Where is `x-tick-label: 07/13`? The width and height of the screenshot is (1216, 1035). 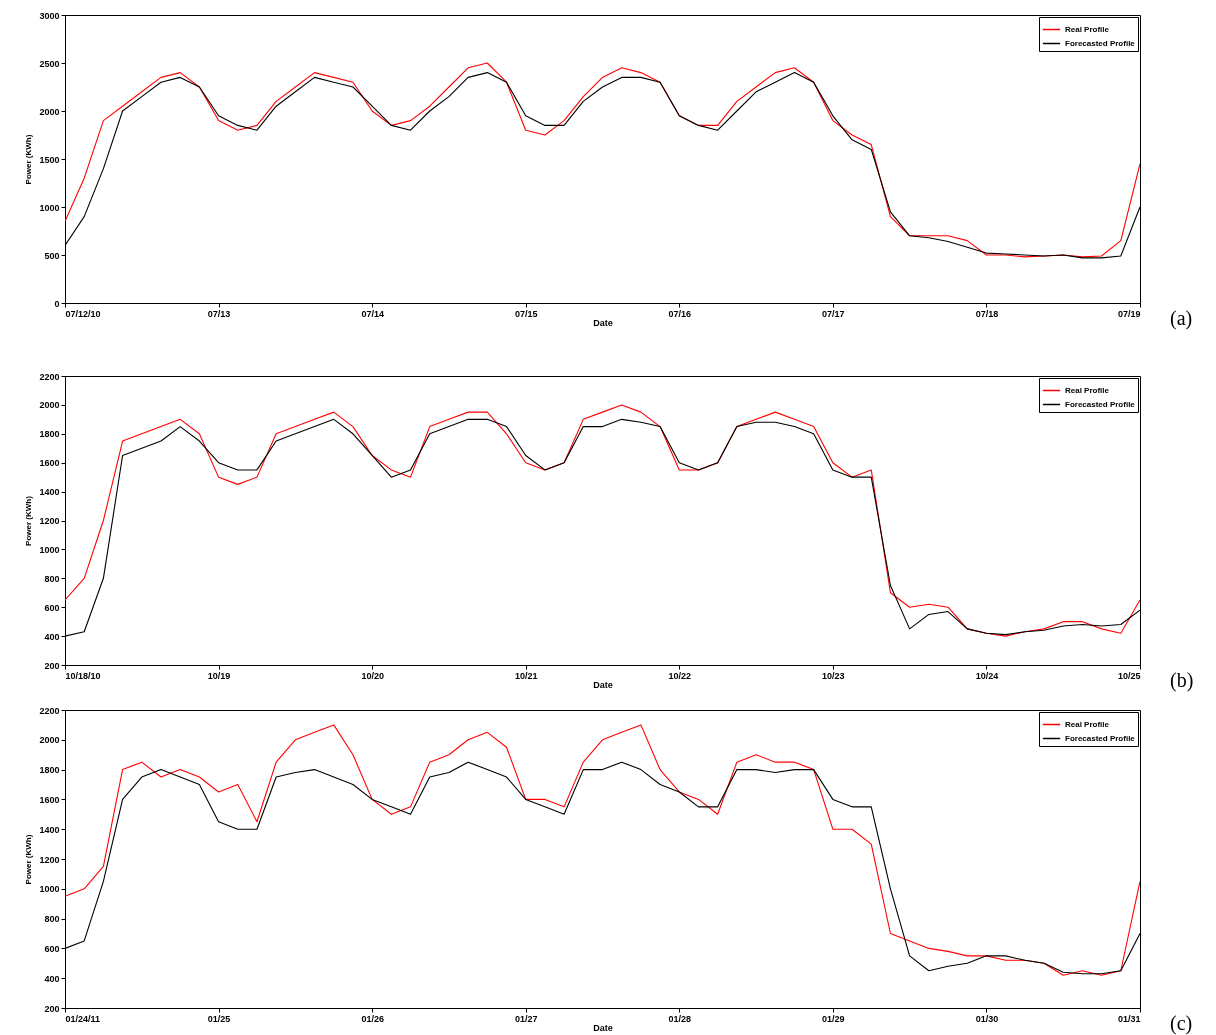
x-tick-label: 07/13 is located at coordinates (219, 313).